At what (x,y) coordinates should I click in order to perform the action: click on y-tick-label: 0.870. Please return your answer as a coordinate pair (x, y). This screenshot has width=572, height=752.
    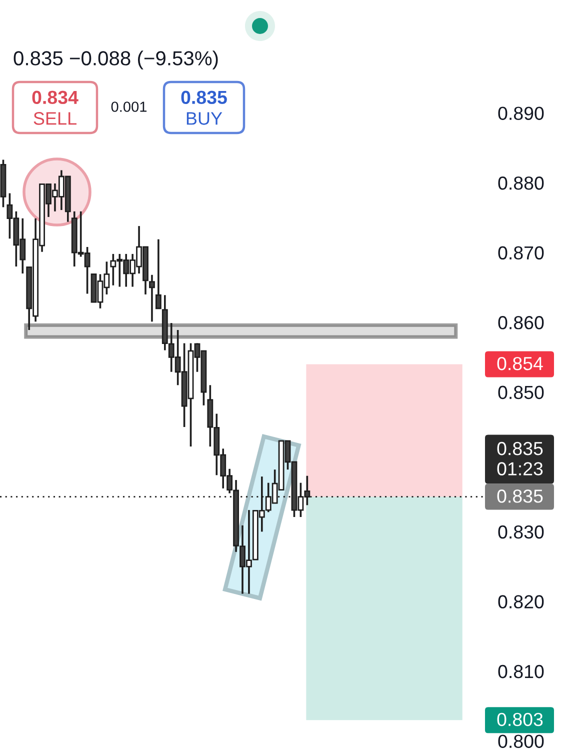
    Looking at the image, I should click on (521, 253).